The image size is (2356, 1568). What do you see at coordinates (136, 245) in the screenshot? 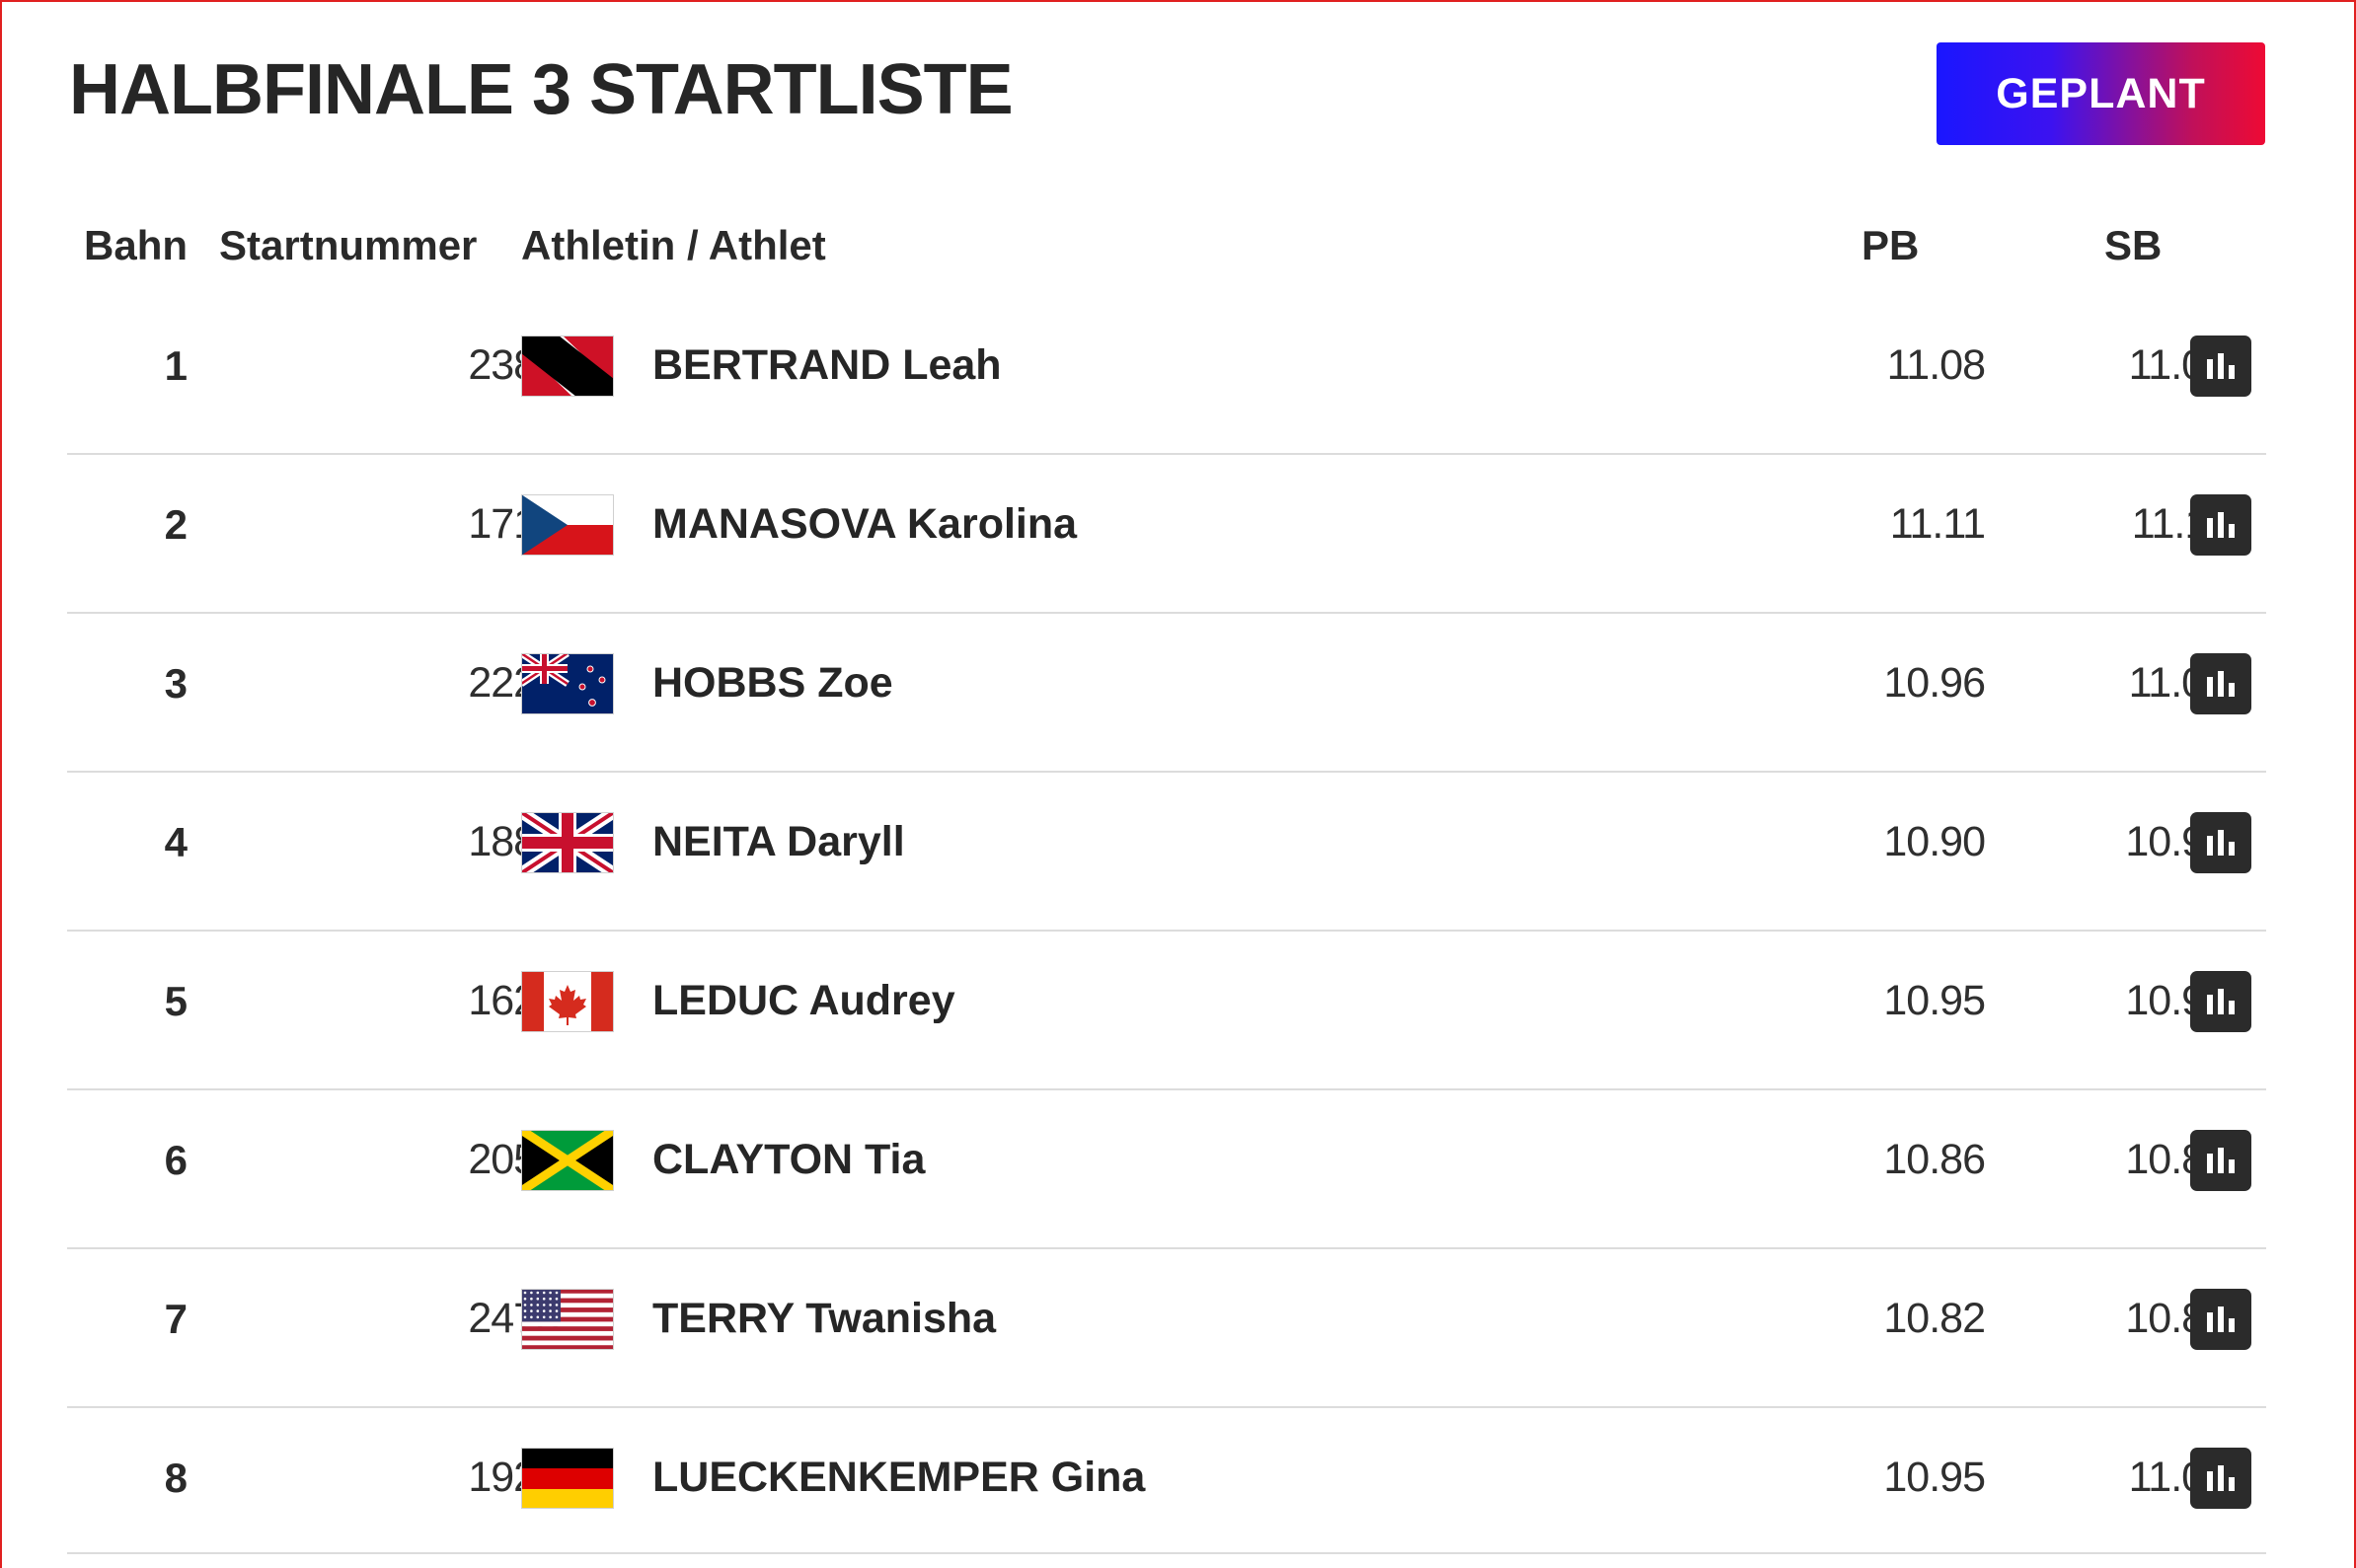
I see `column-header-lane: Bahn` at bounding box center [136, 245].